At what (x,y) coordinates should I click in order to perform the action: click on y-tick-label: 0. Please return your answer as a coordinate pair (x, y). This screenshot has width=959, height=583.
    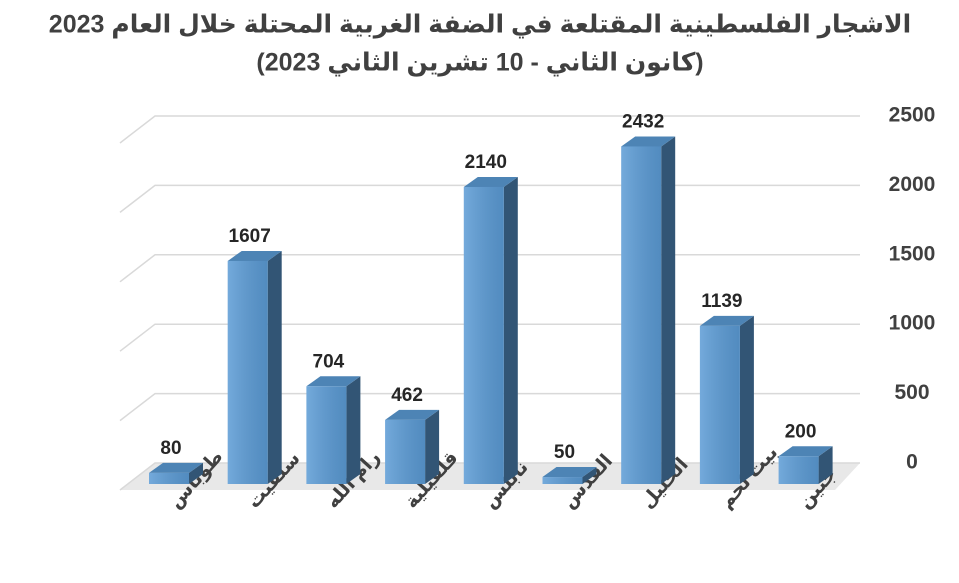
    Looking at the image, I should click on (912, 462).